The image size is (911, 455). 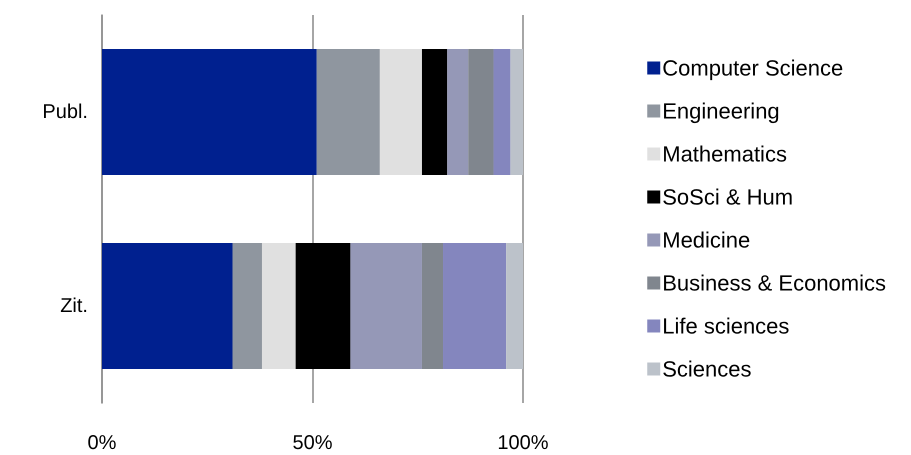 I want to click on legend-label: Engineering, so click(x=721, y=111).